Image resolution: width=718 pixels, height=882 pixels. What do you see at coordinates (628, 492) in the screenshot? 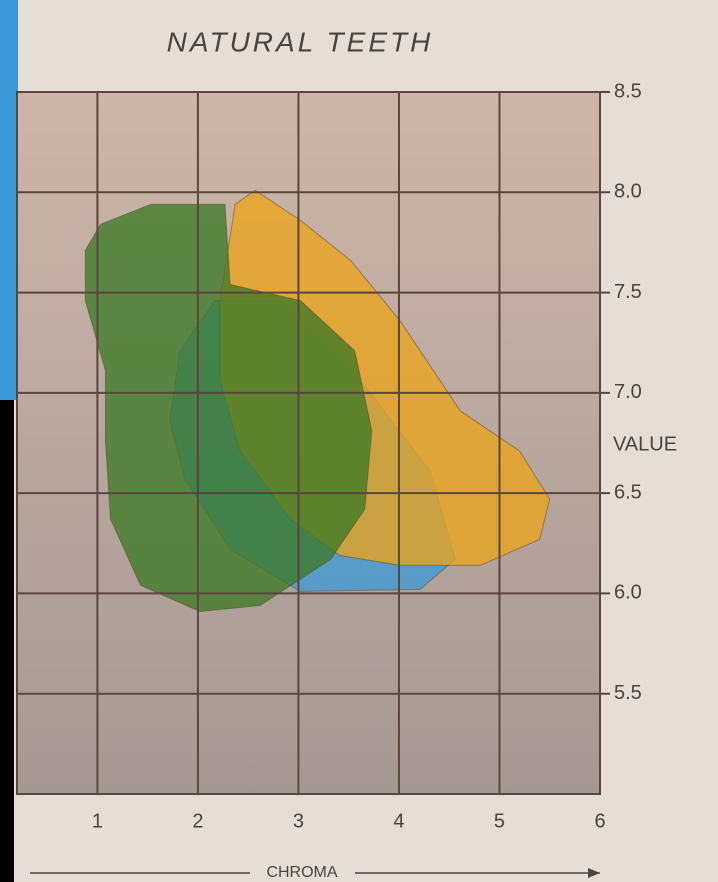
I see `y-tick-label: 6.5` at bounding box center [628, 492].